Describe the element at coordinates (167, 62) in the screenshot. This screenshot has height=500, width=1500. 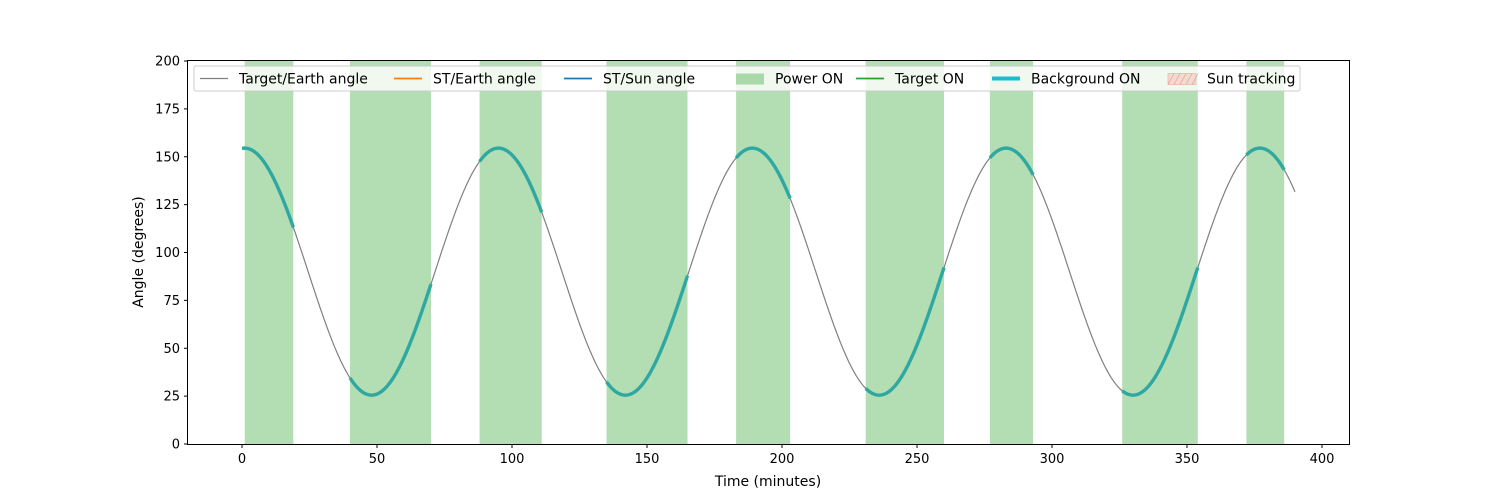
I see `y-tick-label-200: 200` at that location.